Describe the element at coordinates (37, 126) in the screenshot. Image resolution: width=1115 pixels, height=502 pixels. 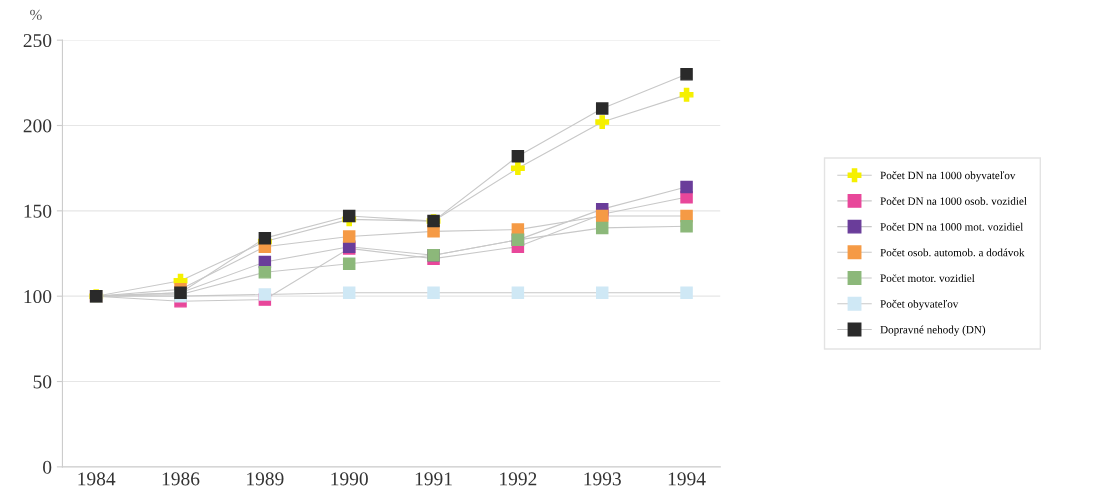
I see `y-tick-label: 200` at that location.